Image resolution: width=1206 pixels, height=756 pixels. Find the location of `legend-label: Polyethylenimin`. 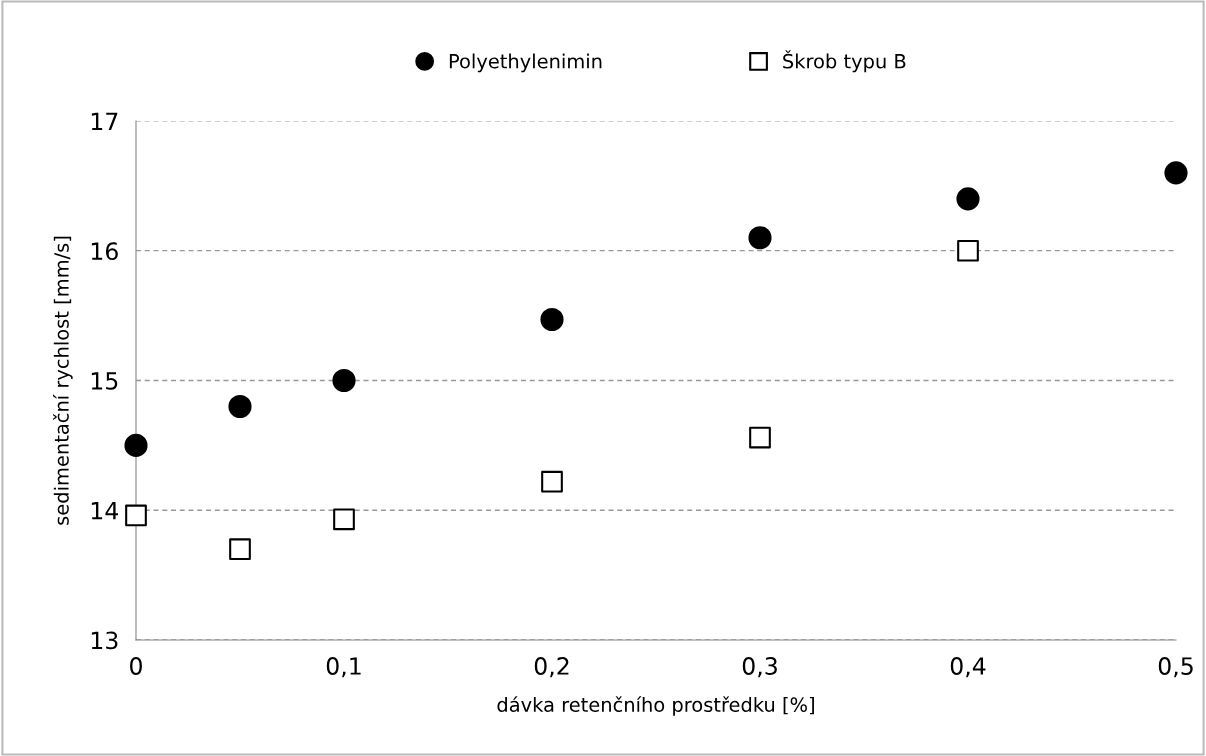

legend-label: Polyethylenimin is located at coordinates (525, 63).